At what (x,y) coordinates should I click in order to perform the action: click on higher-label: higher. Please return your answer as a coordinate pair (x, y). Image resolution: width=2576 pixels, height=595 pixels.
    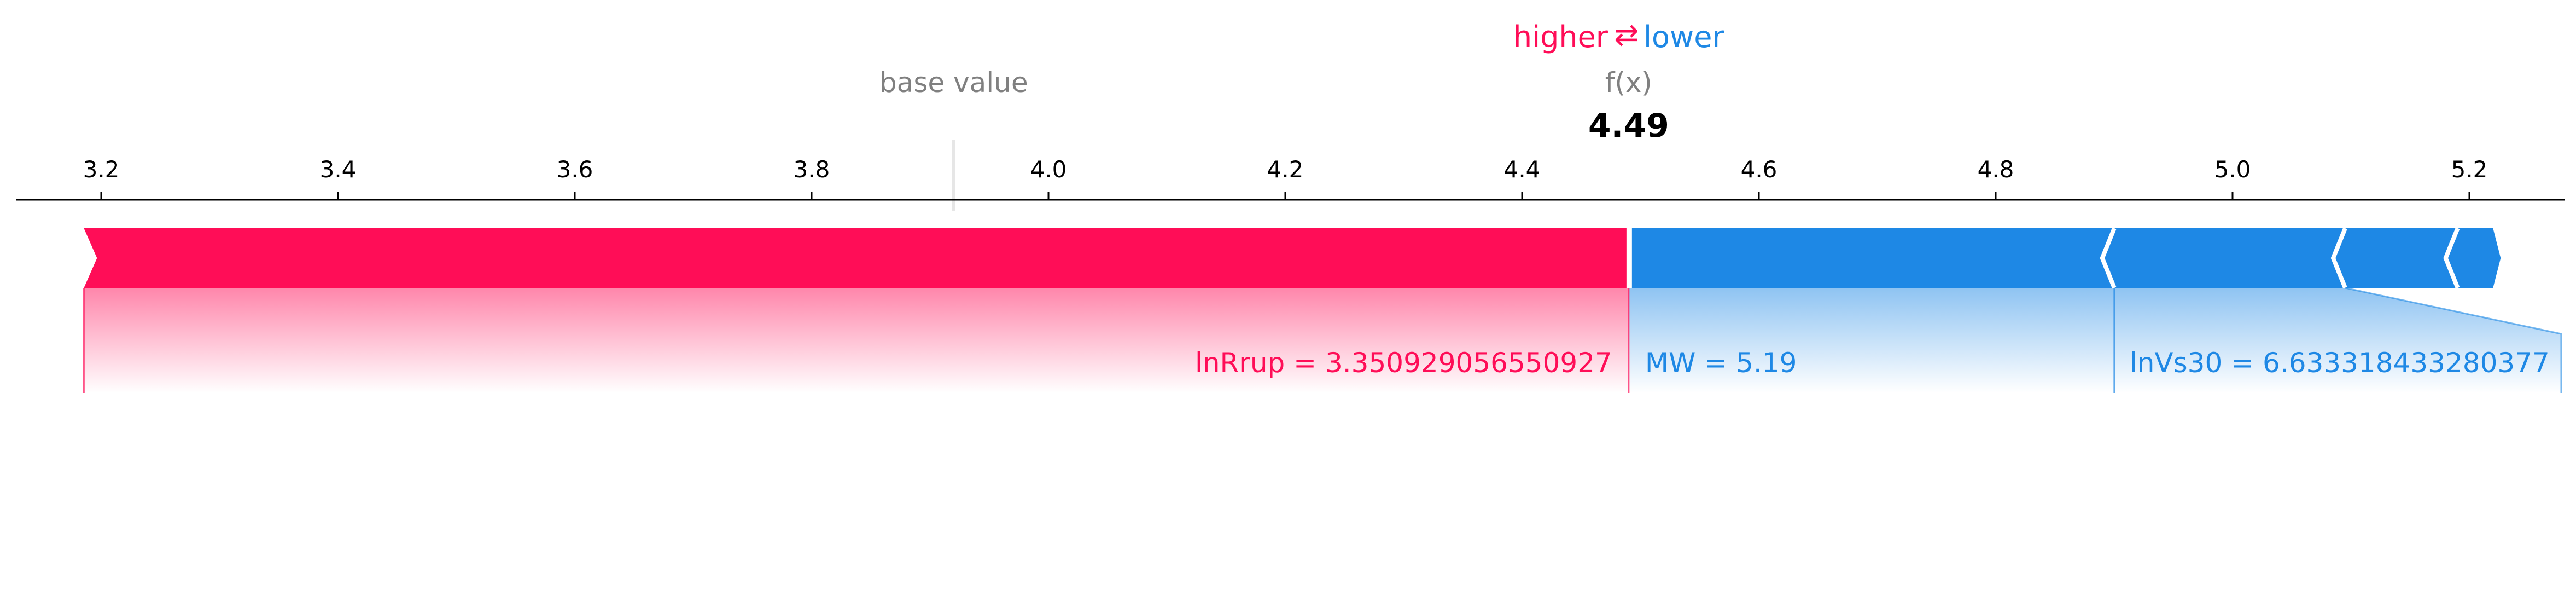
    Looking at the image, I should click on (1561, 37).